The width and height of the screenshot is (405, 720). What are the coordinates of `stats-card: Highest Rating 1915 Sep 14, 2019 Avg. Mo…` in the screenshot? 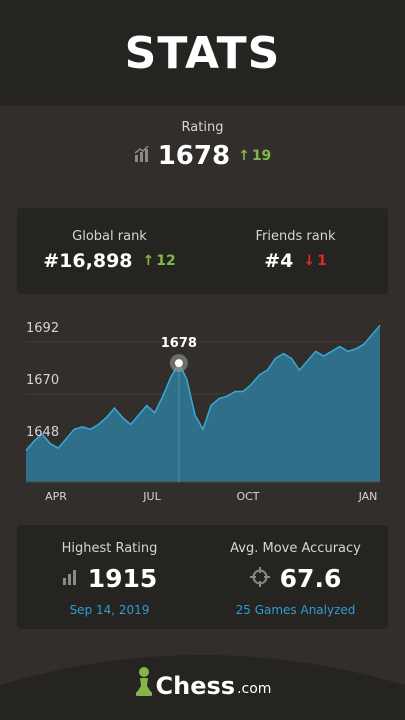 It's located at (202, 577).